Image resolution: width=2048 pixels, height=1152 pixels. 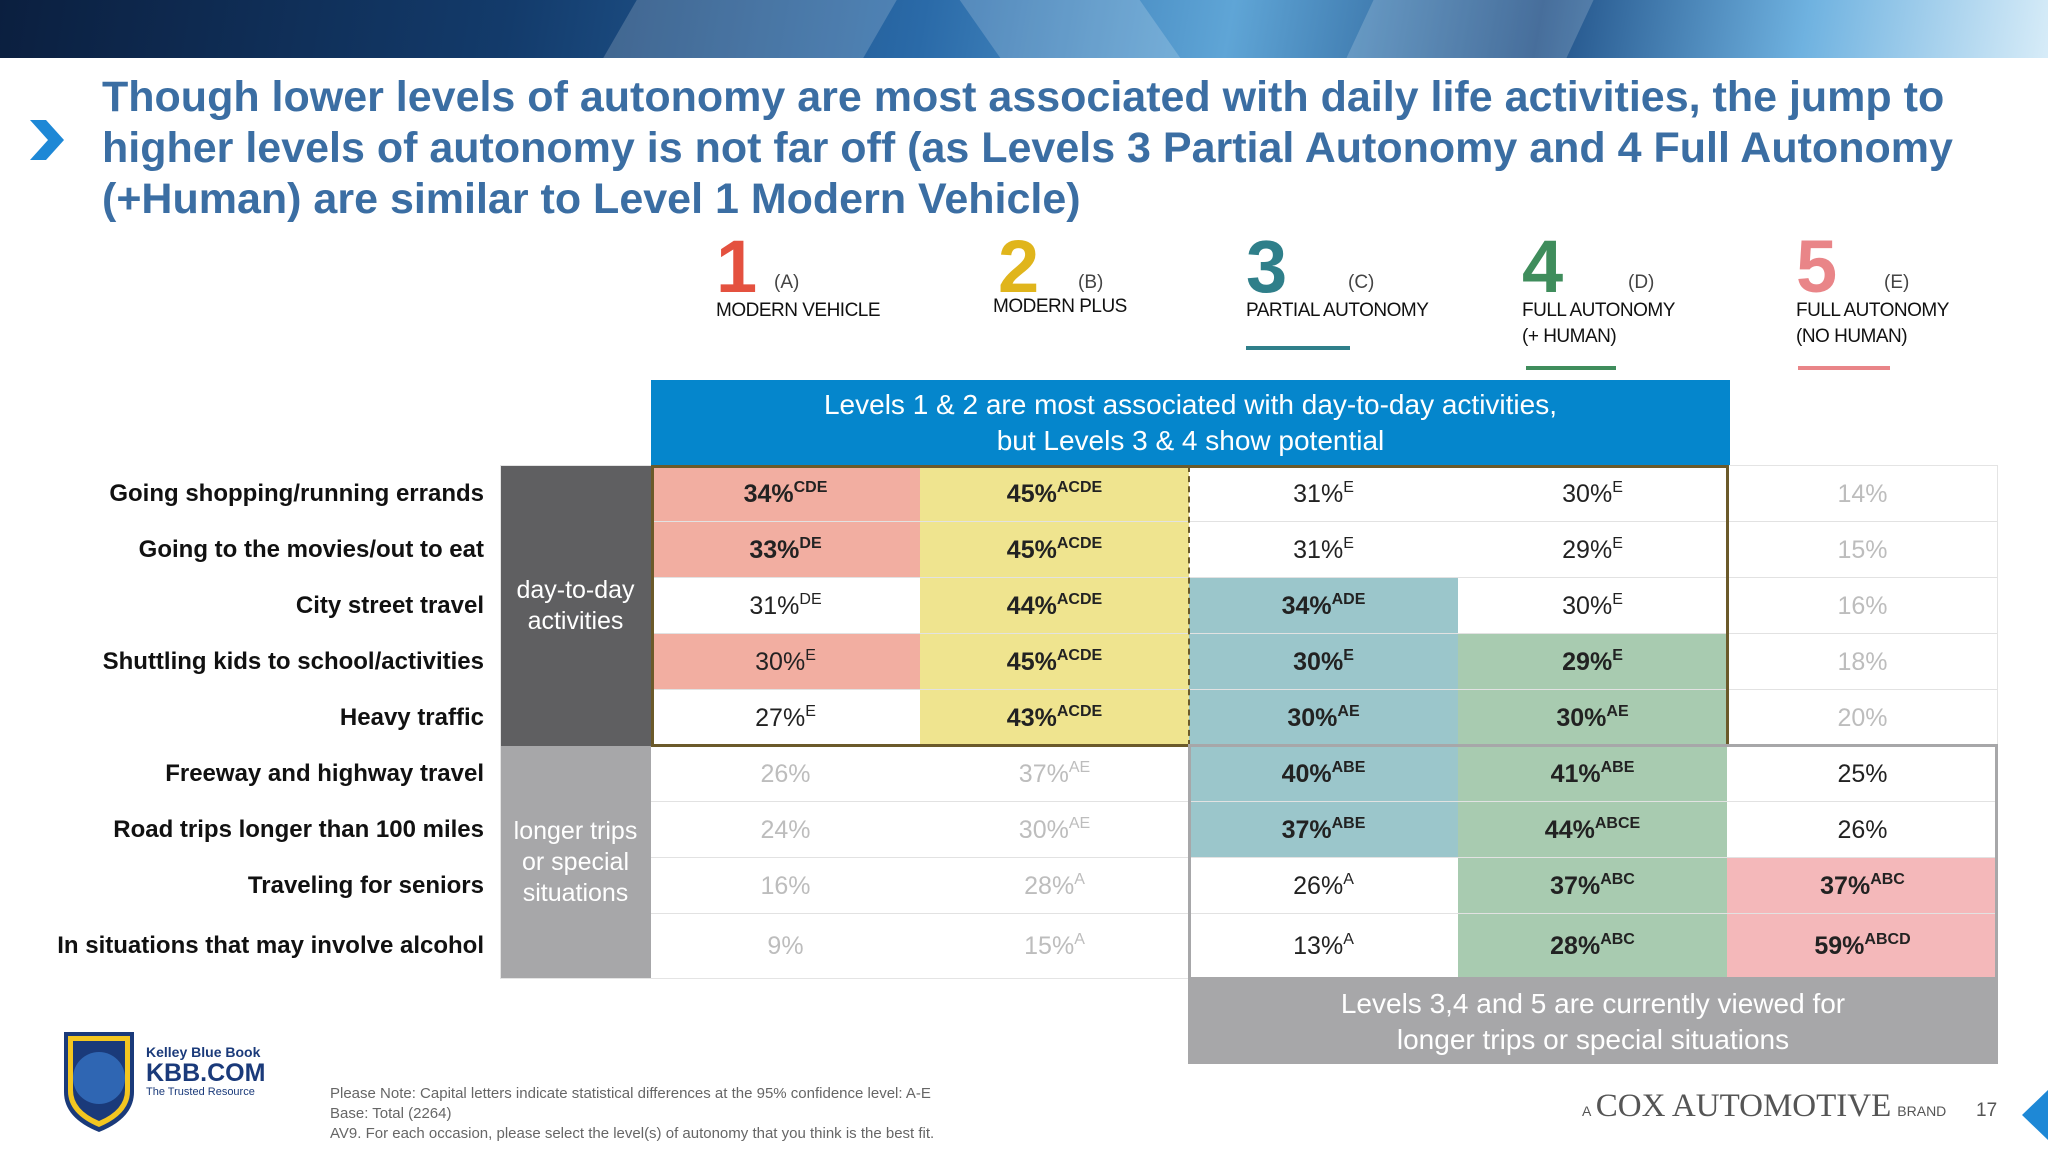 I want to click on cell-value: 14%, so click(x=1862, y=493).